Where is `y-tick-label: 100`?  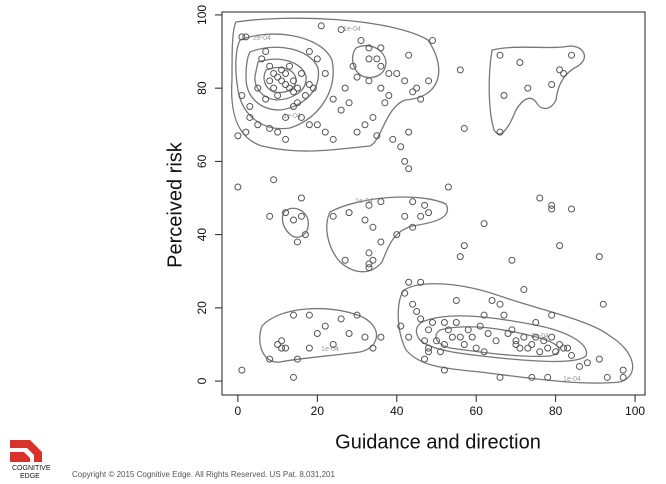 y-tick-label: 100 is located at coordinates (202, 15).